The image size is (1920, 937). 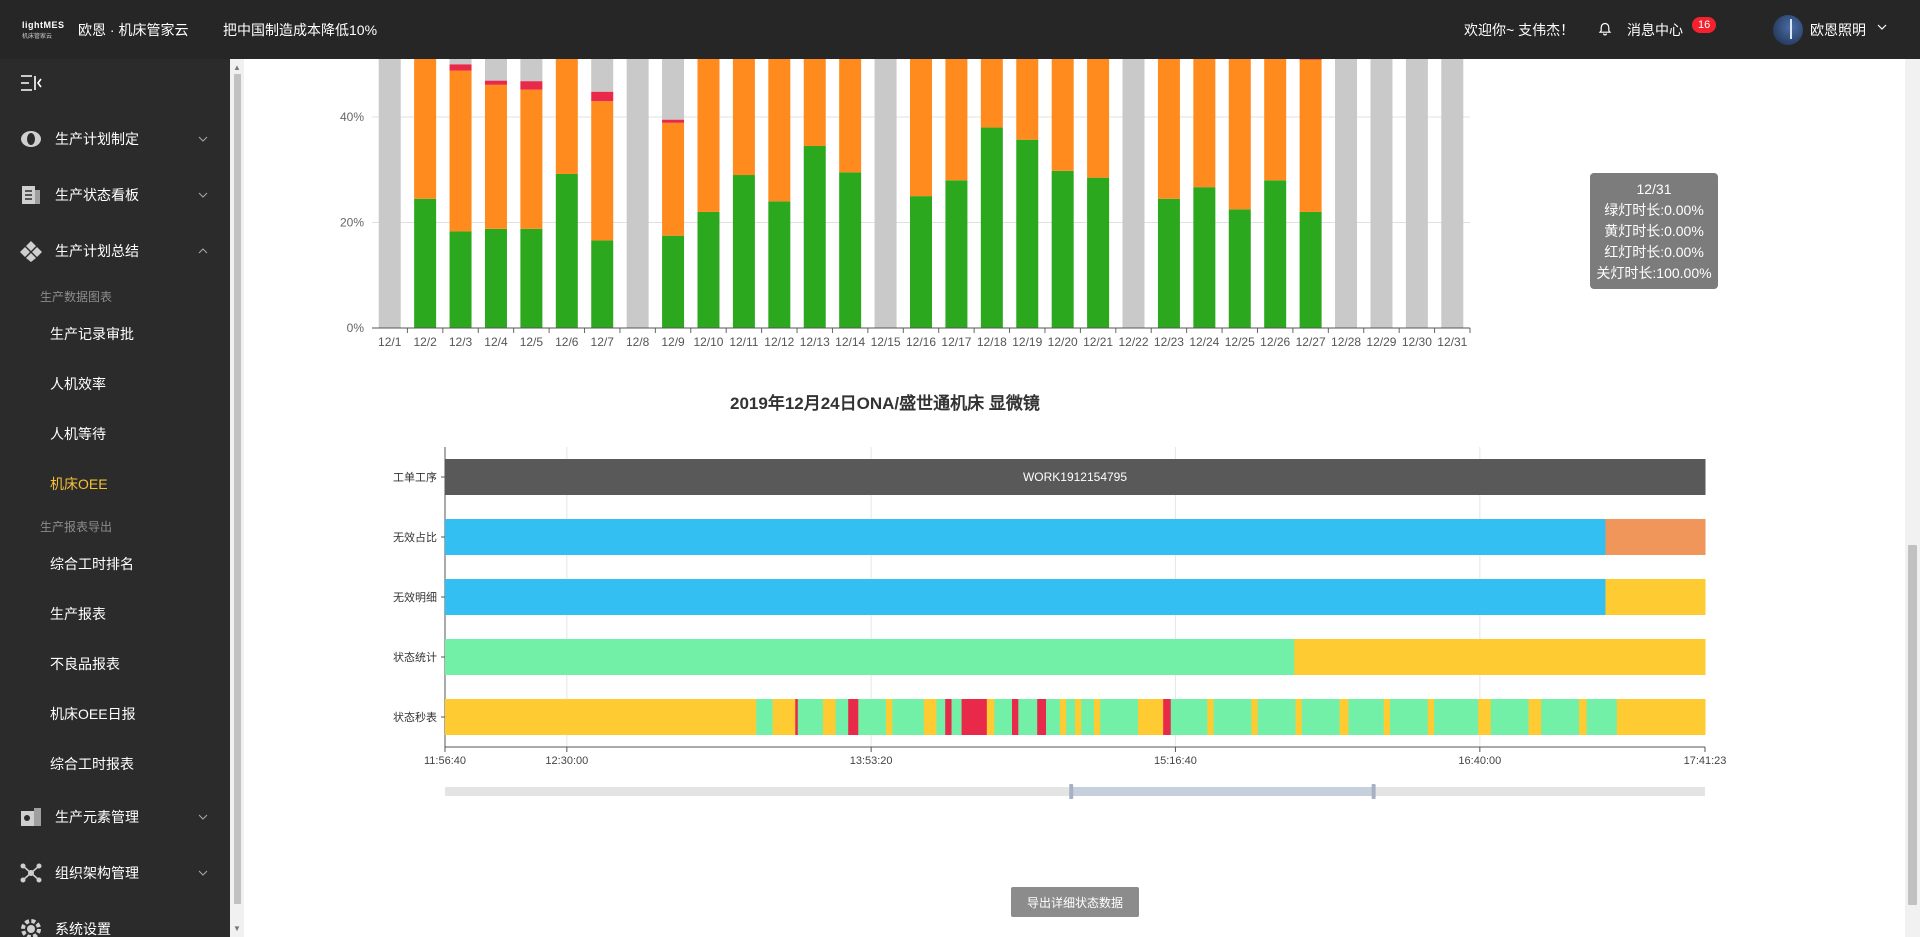 I want to click on menu-collapse-icon, so click(x=31, y=83).